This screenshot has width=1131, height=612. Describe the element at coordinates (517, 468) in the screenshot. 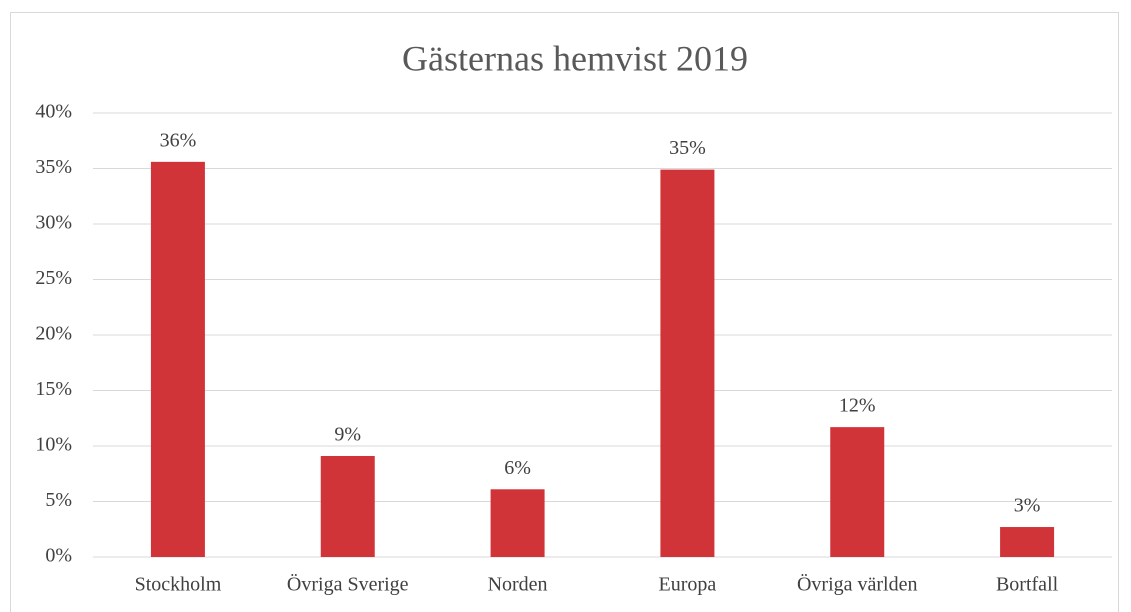

I see `value-label: 6%` at that location.